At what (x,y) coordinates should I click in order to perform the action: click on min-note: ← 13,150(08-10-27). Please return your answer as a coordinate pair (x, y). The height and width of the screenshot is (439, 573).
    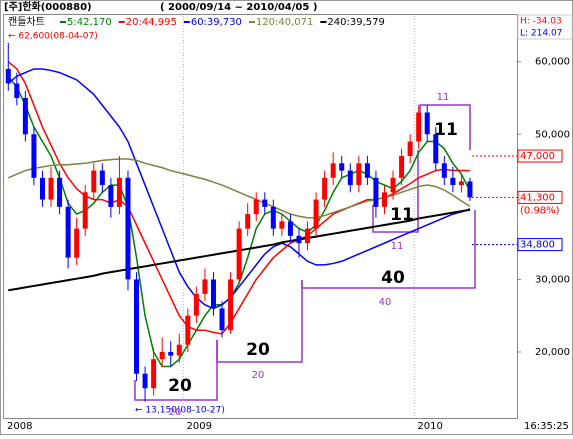
    Looking at the image, I should click on (180, 411).